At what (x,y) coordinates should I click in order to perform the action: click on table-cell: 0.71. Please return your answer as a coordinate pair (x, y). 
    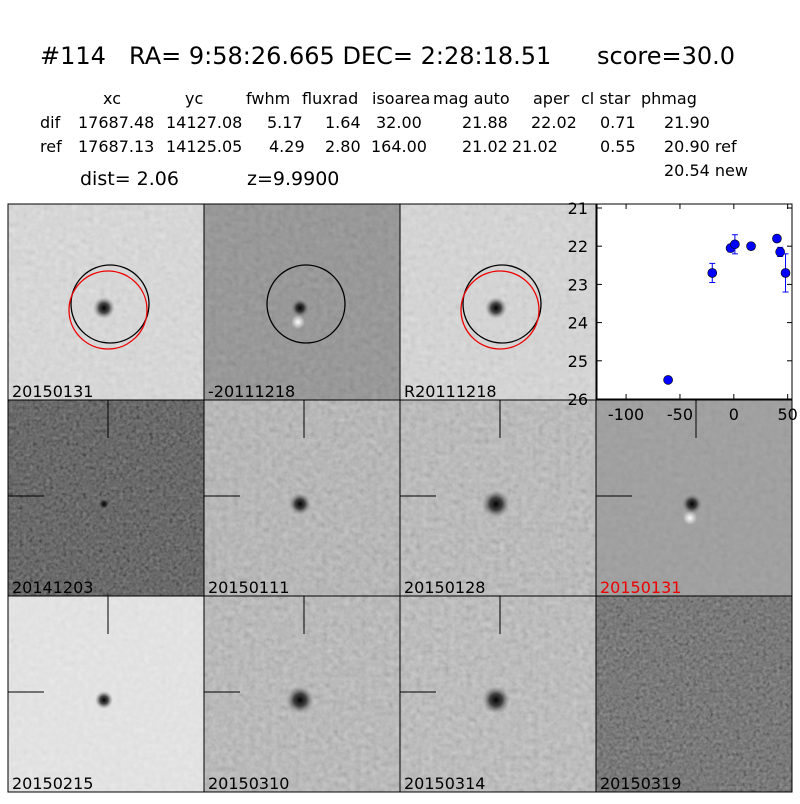
    Looking at the image, I should click on (618, 122).